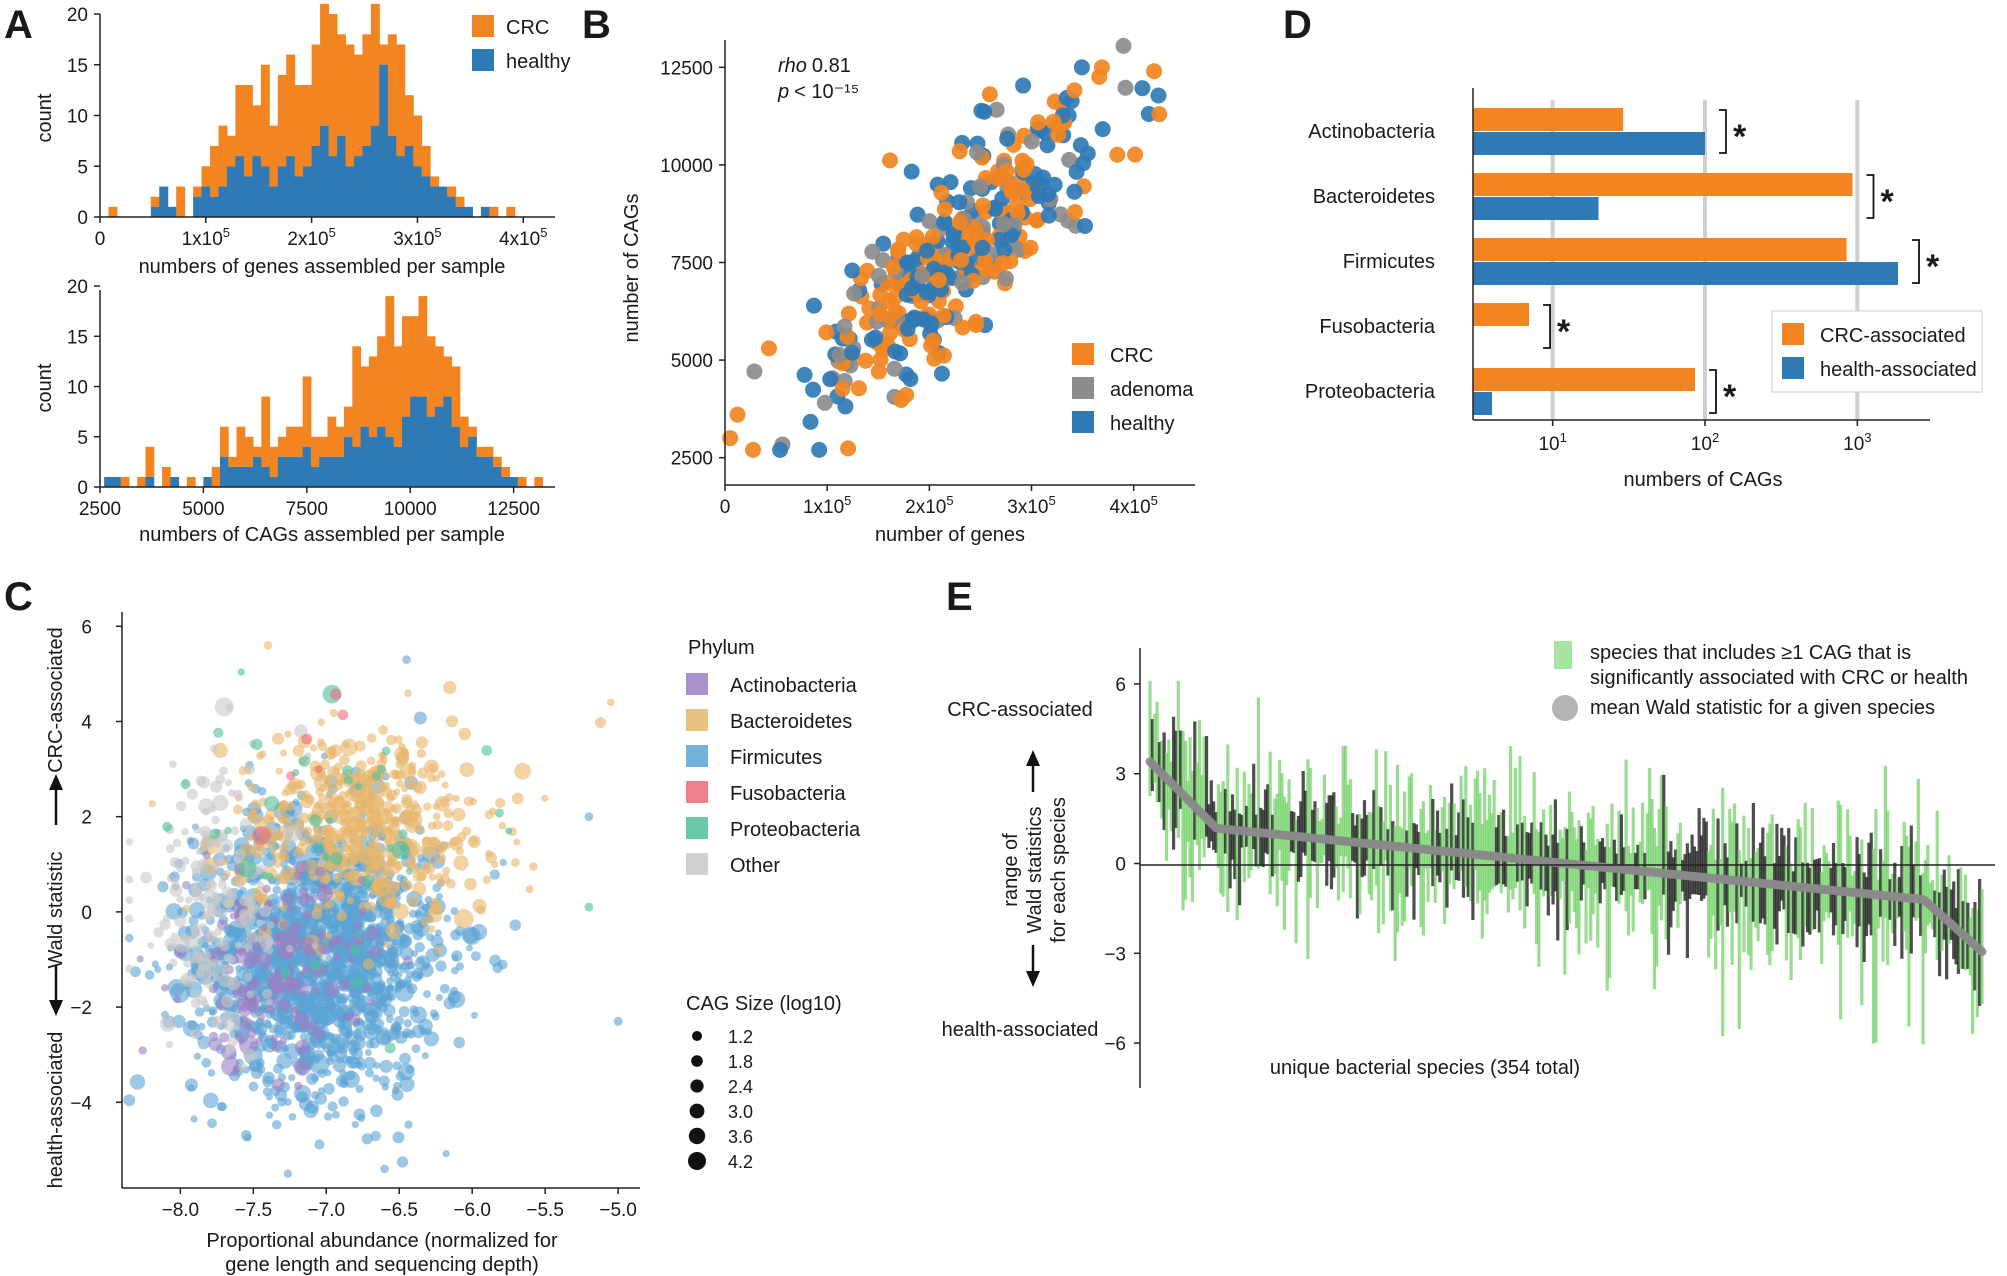 This screenshot has width=2007, height=1276. What do you see at coordinates (697, 756) in the screenshot?
I see `phylum-swatch-firmicutes` at bounding box center [697, 756].